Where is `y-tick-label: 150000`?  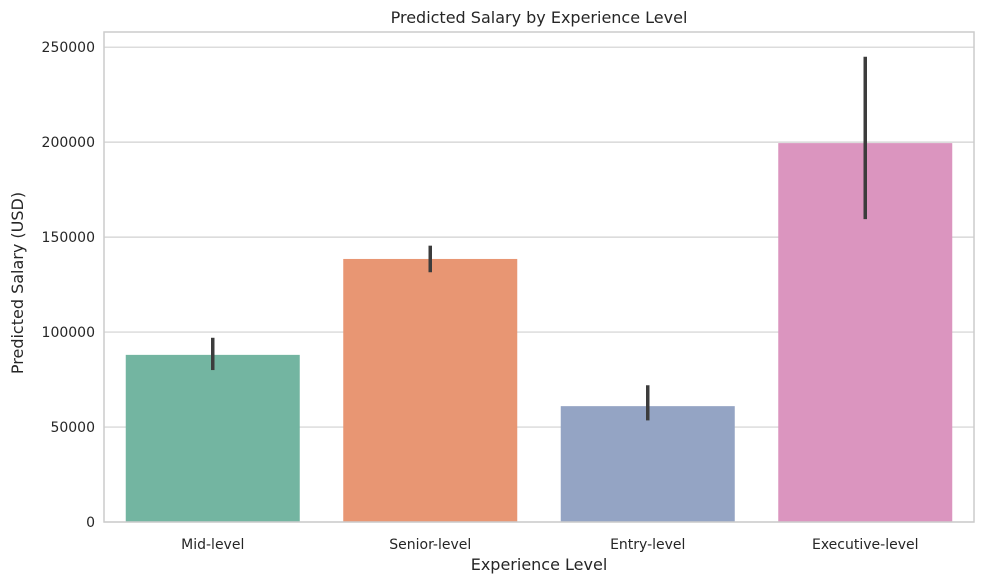 y-tick-label: 150000 is located at coordinates (68, 238).